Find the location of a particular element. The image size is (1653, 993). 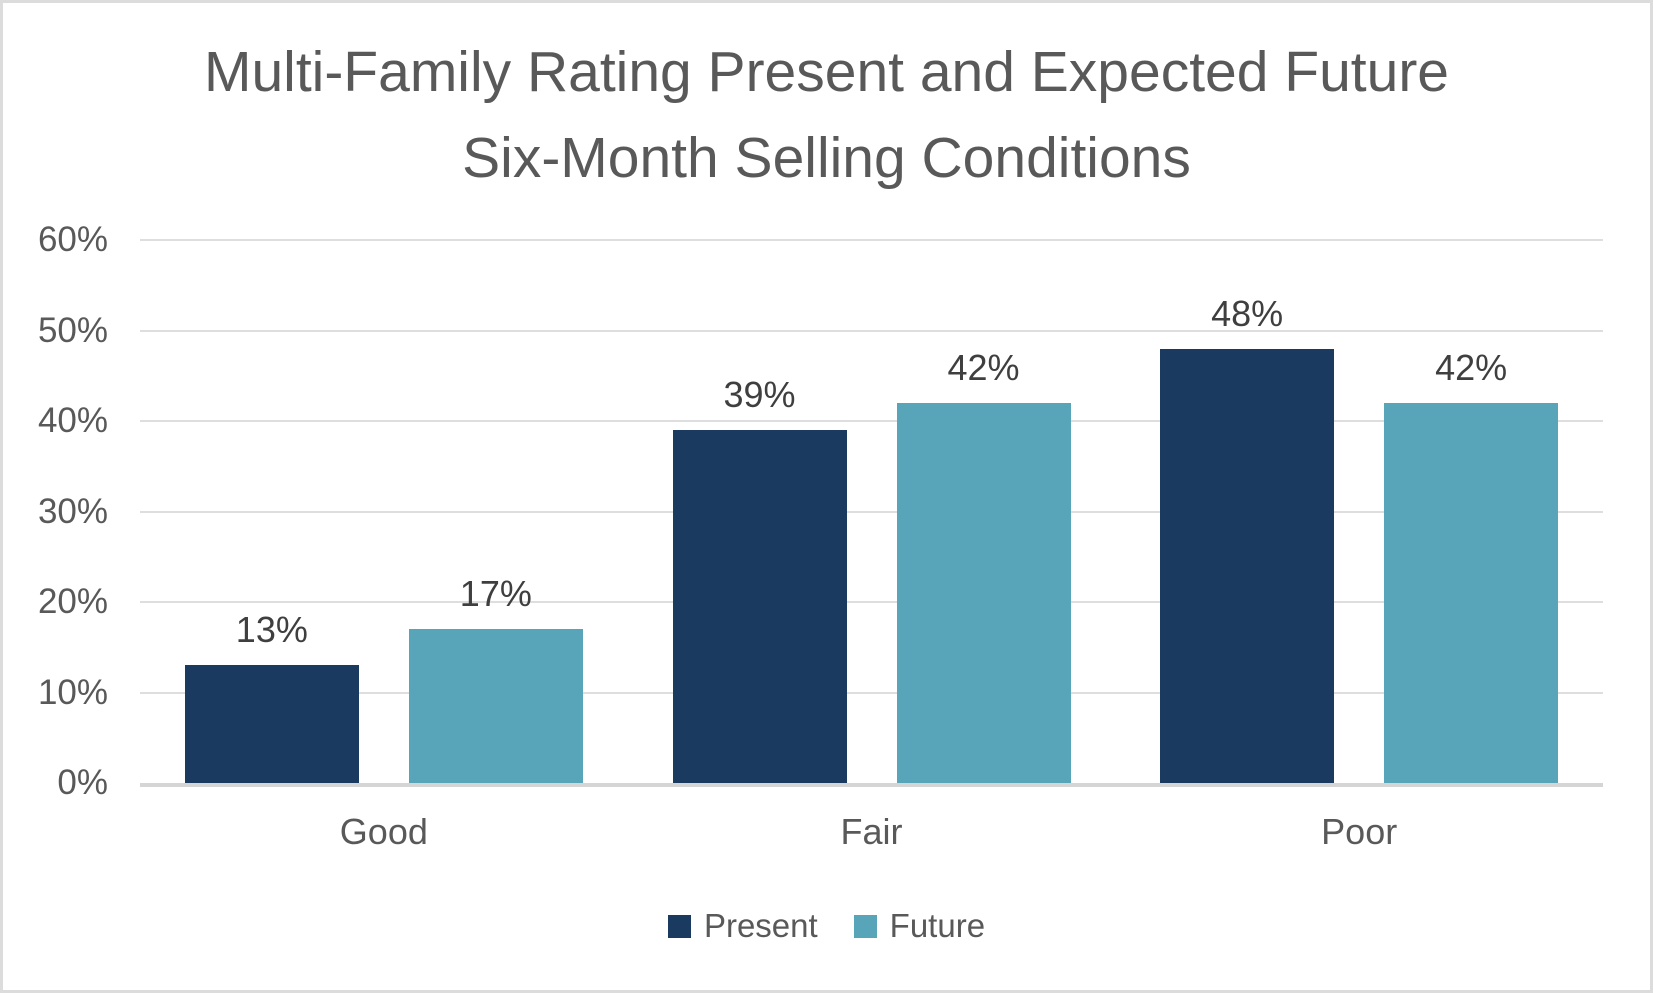

bar-future-good: 17% is located at coordinates (495, 678).